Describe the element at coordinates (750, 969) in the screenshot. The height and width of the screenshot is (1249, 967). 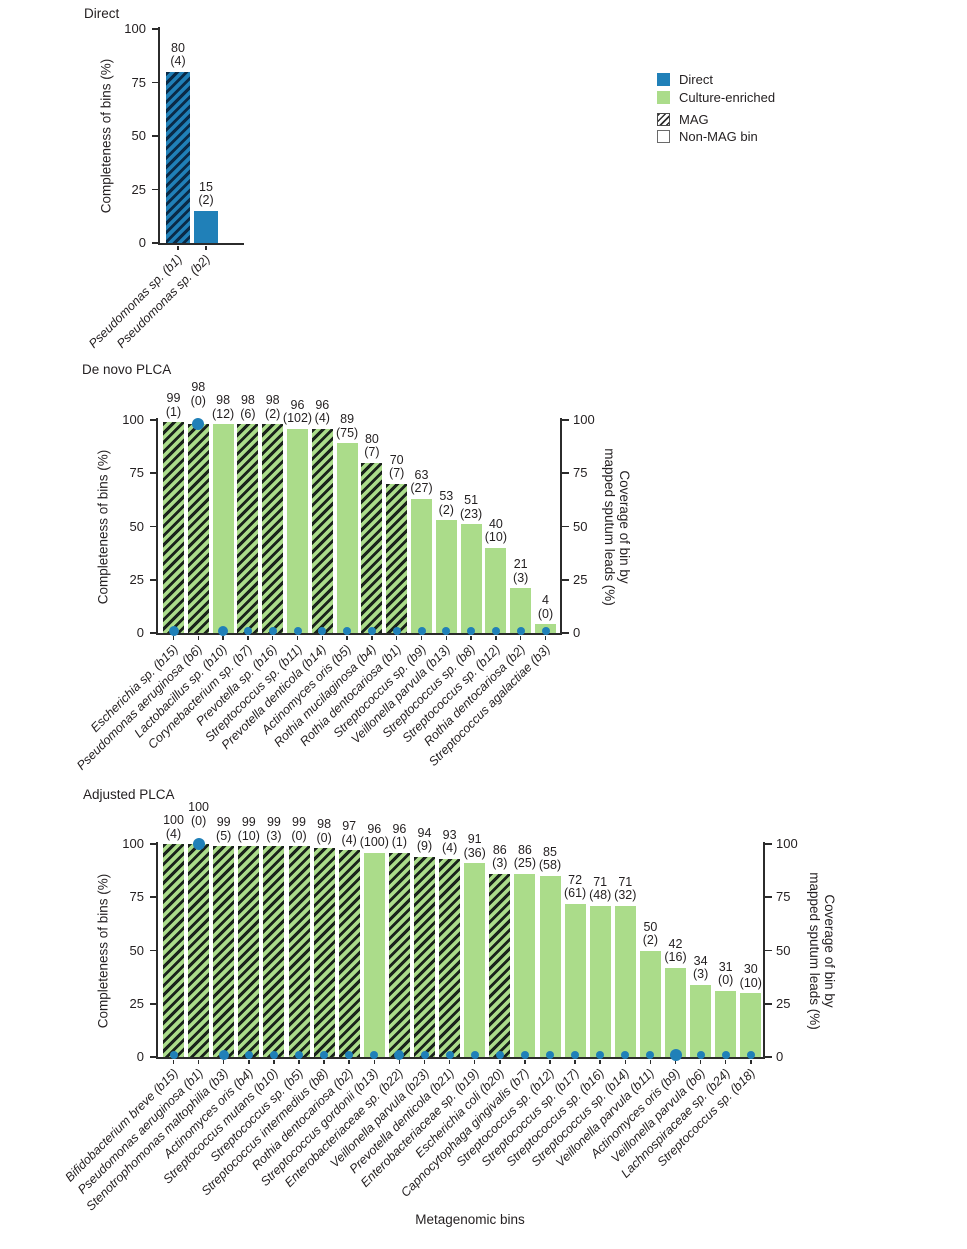
I see `bar-value: 30` at that location.